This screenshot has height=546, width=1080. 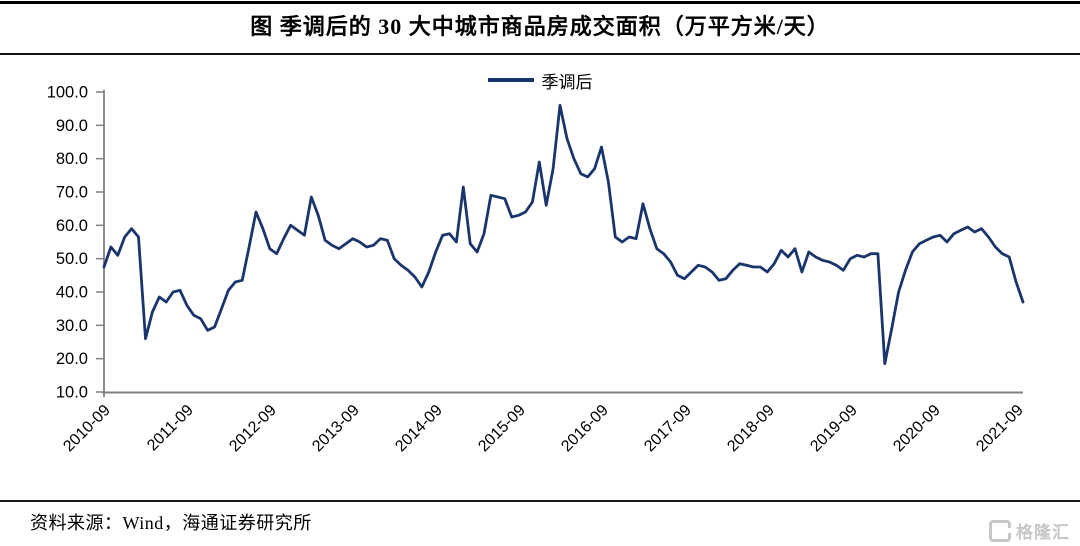 I want to click on chart-title: 图 季调后的 30 大中城市商品房成交面积（万平方米/天）, so click(x=540, y=26).